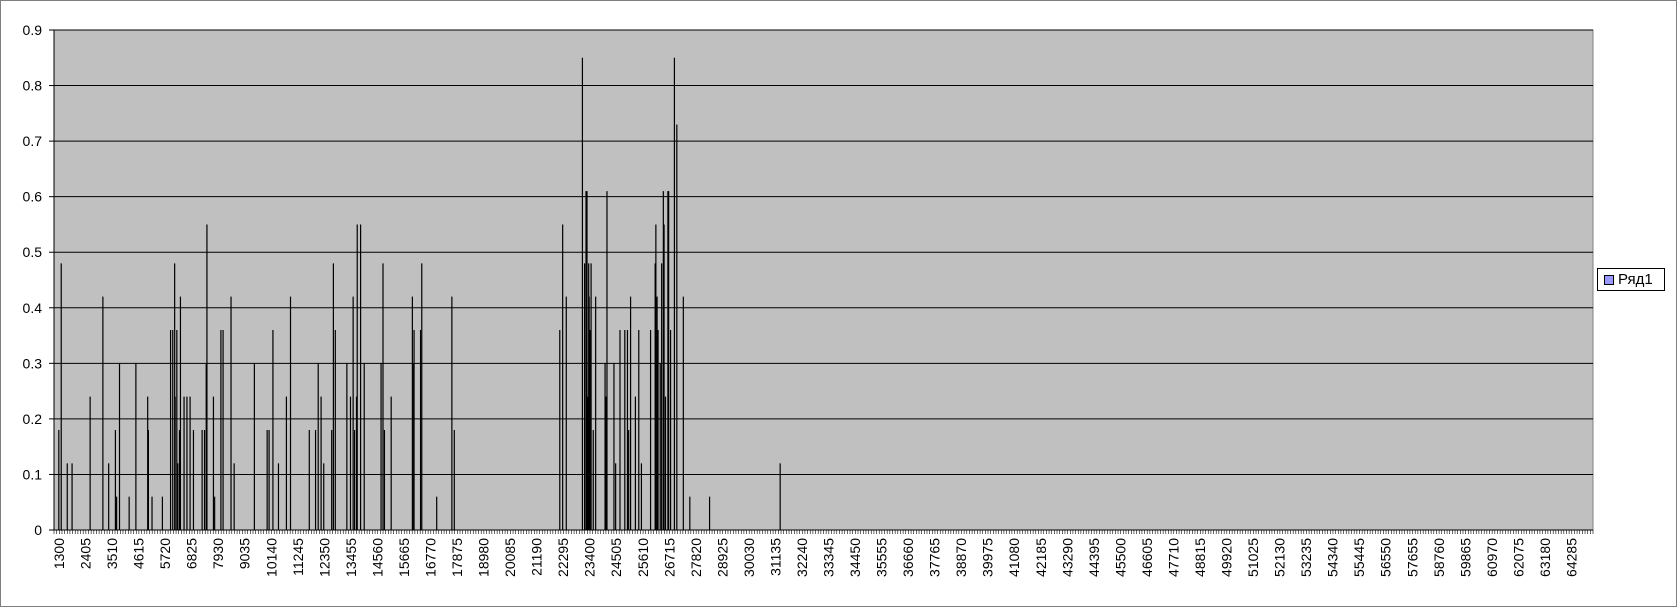  What do you see at coordinates (1412, 557) in the screenshot?
I see `x-tick-label: 57655` at bounding box center [1412, 557].